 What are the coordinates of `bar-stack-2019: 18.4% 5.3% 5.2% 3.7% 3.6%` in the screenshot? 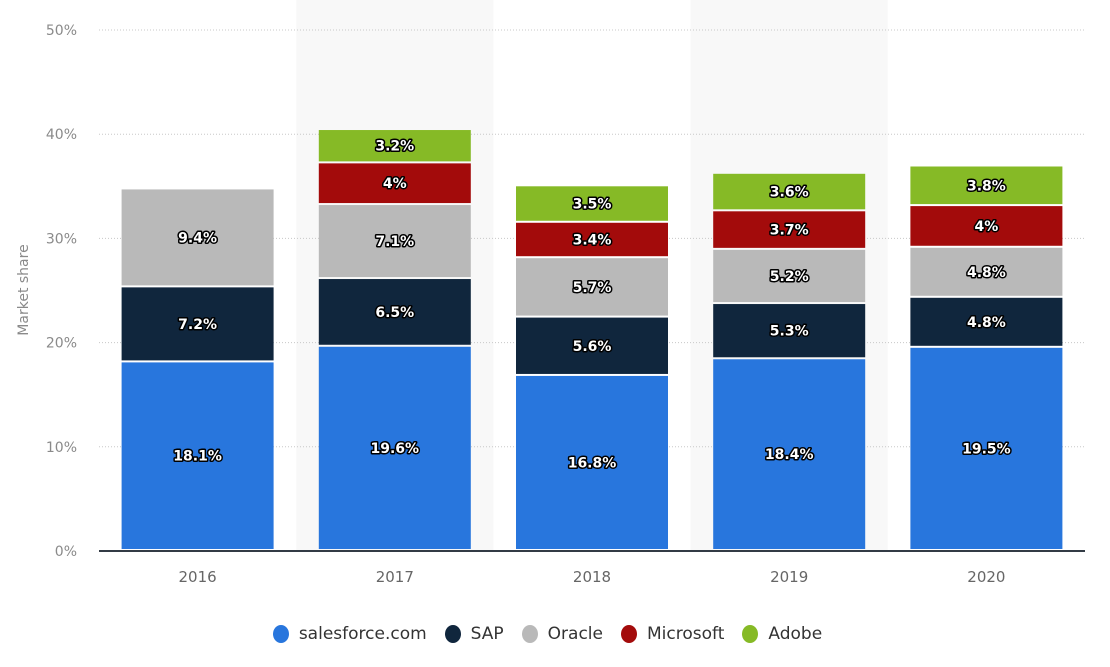 It's located at (789, 361).